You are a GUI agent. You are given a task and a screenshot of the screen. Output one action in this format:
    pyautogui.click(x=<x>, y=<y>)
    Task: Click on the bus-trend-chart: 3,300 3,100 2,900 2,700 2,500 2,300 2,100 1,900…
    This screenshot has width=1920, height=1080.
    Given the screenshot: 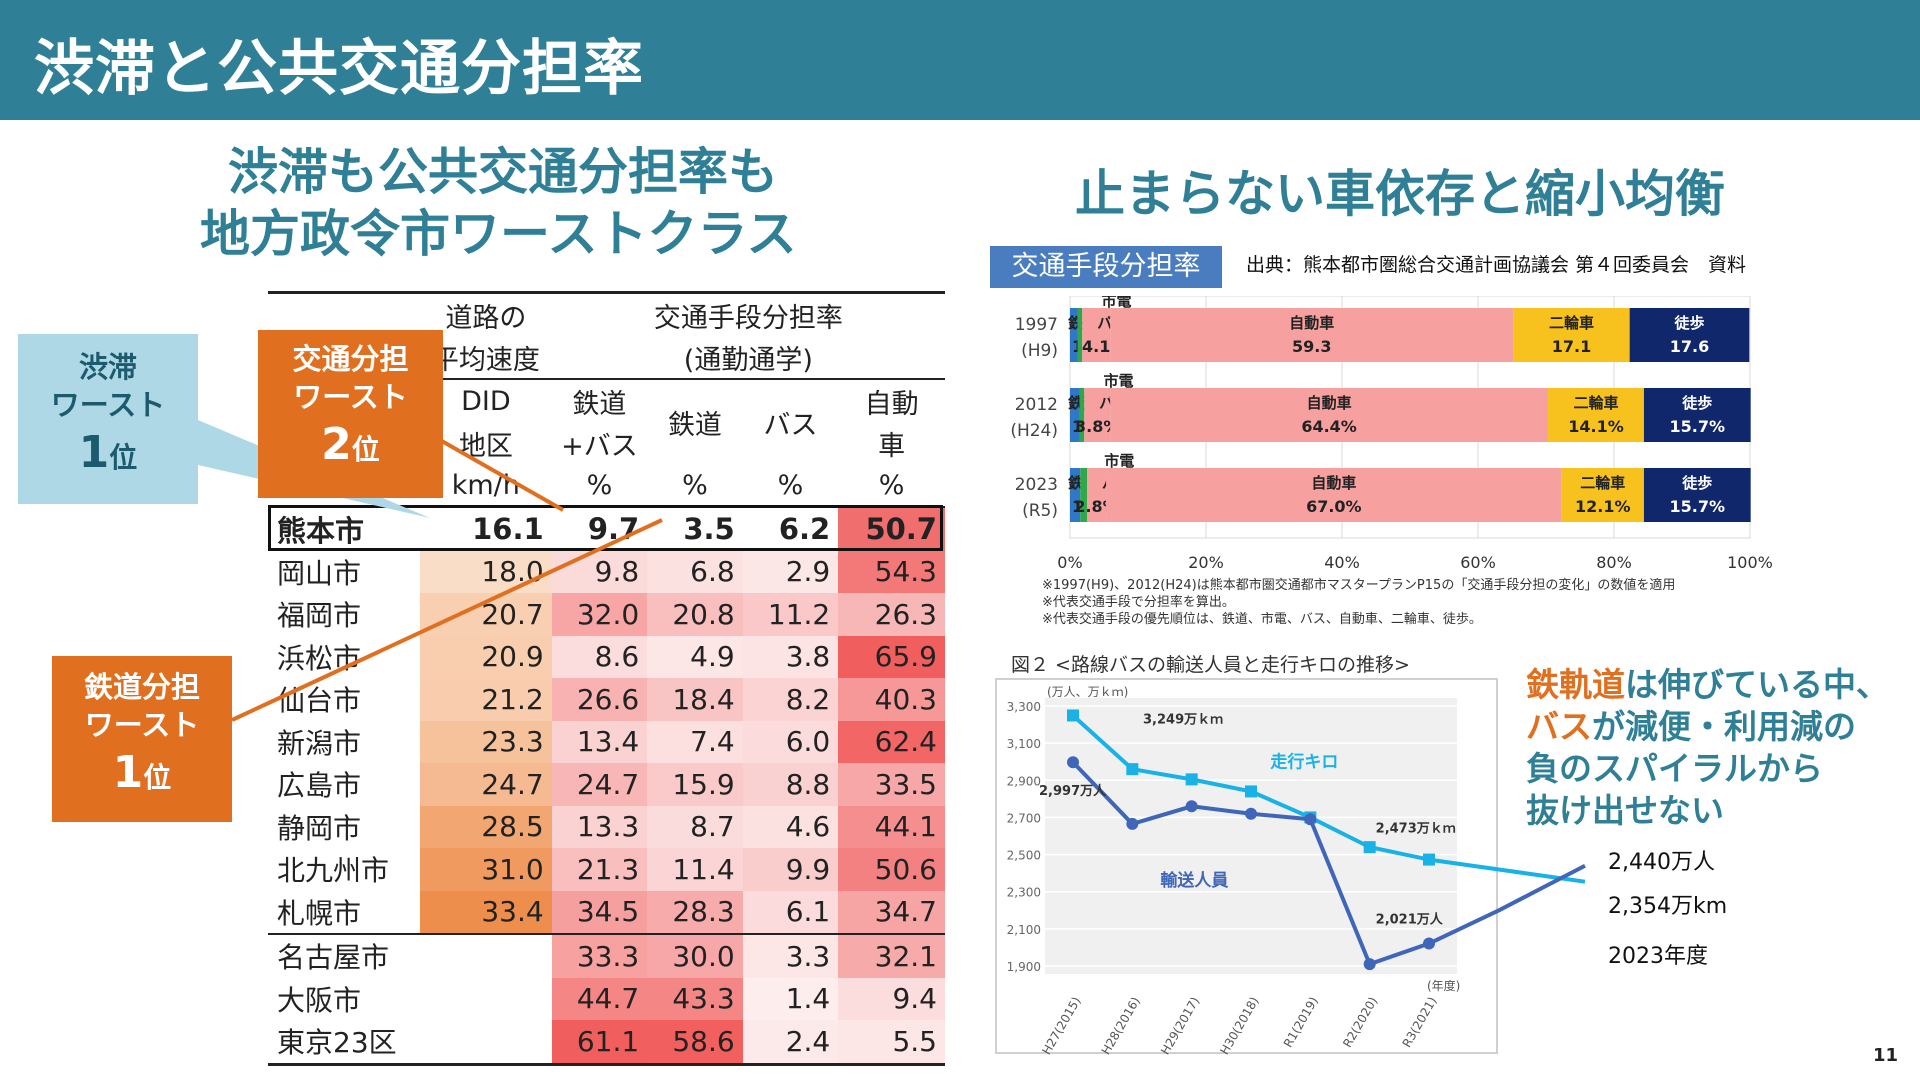 What is the action you would take?
    pyautogui.click(x=1296, y=871)
    